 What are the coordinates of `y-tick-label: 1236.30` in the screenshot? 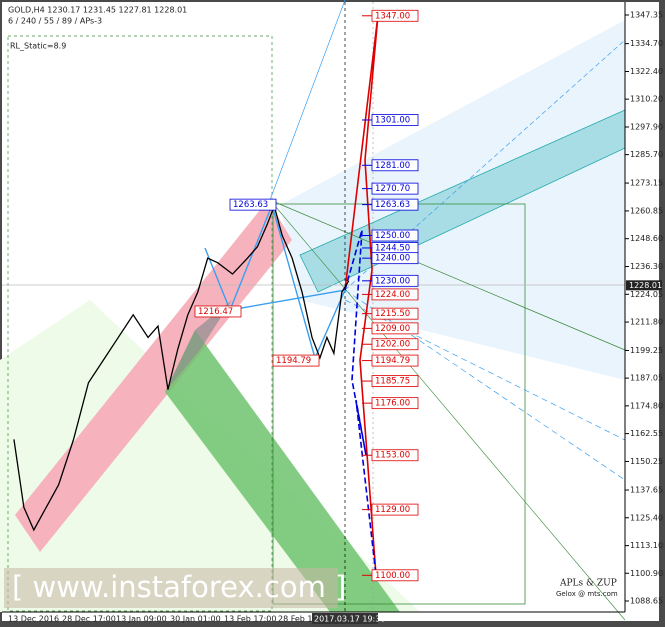 It's located at (646, 266).